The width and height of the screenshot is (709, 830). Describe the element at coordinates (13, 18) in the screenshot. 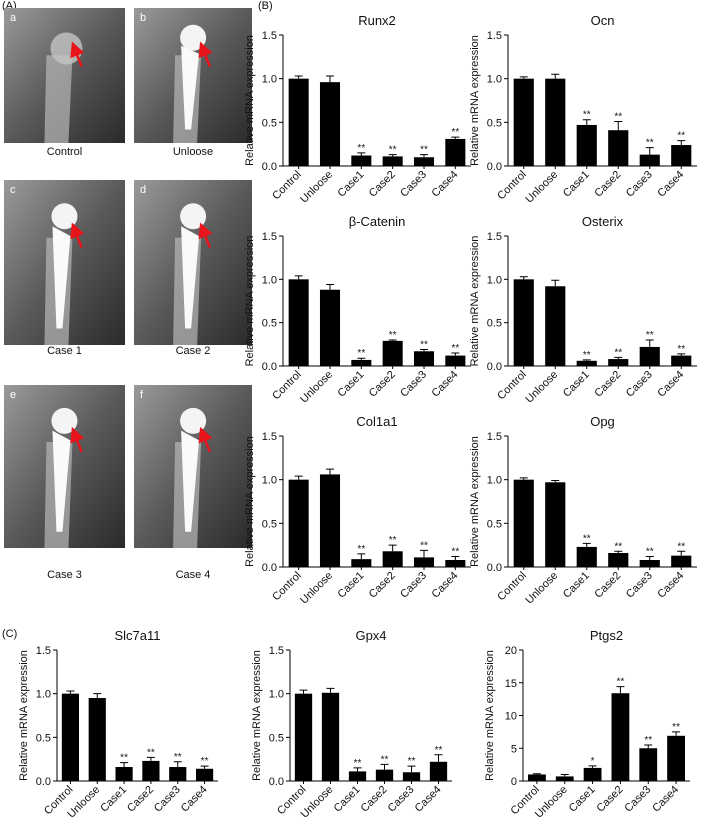

I see `image-letter: a` at that location.